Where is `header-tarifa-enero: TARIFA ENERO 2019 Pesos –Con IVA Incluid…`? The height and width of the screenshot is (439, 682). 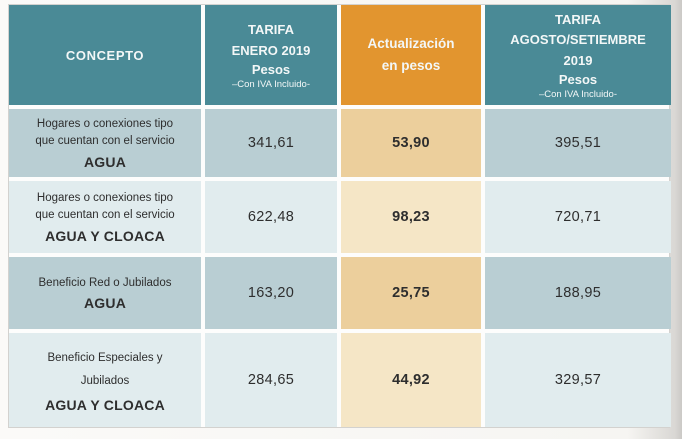 header-tarifa-enero: TARIFA ENERO 2019 Pesos –Con IVA Incluid… is located at coordinates (271, 55).